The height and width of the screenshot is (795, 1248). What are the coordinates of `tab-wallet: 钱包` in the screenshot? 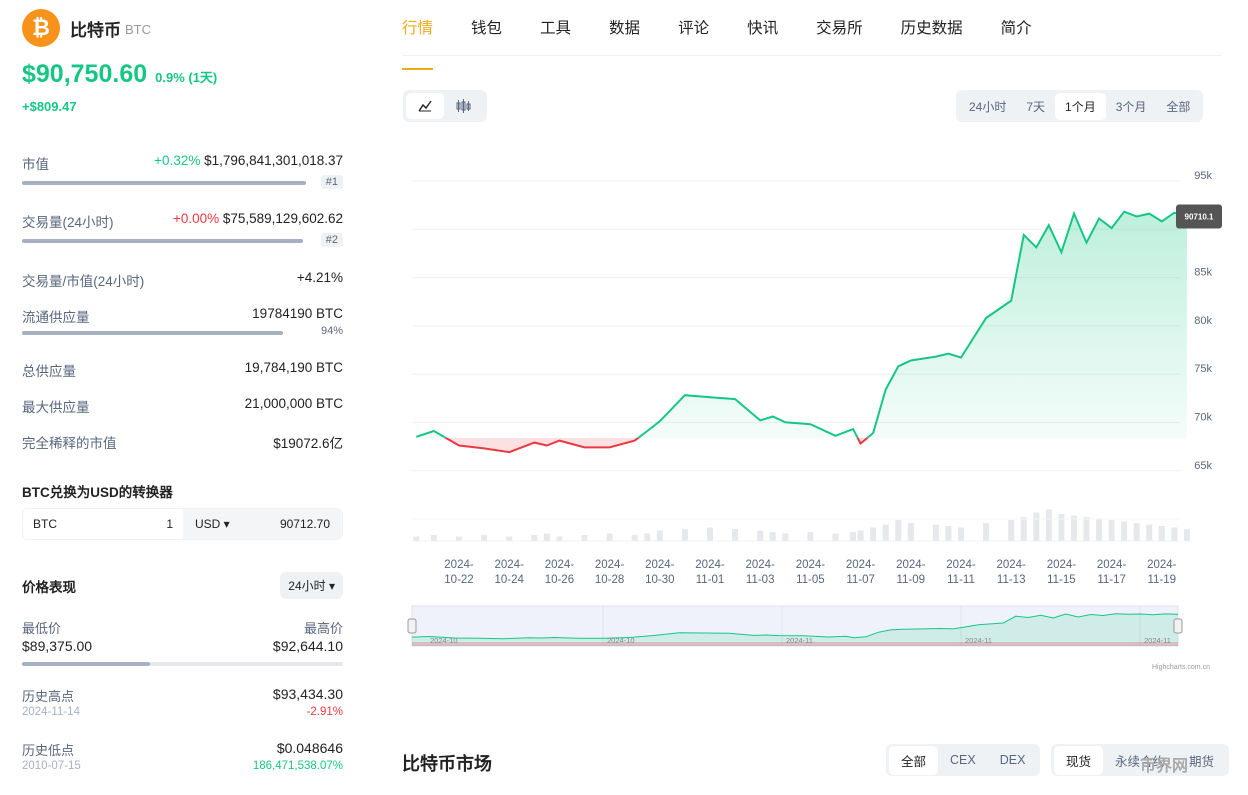 It's located at (487, 28).